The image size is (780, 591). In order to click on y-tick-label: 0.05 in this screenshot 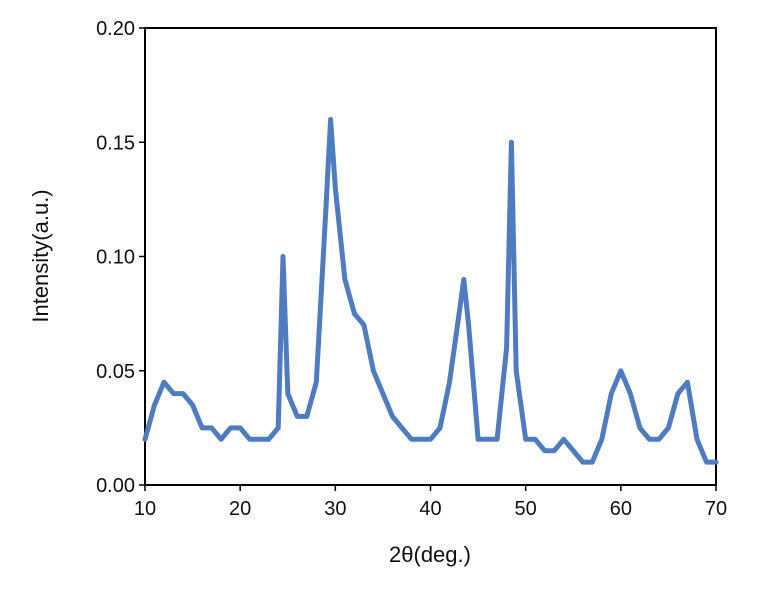, I will do `click(115, 372)`.